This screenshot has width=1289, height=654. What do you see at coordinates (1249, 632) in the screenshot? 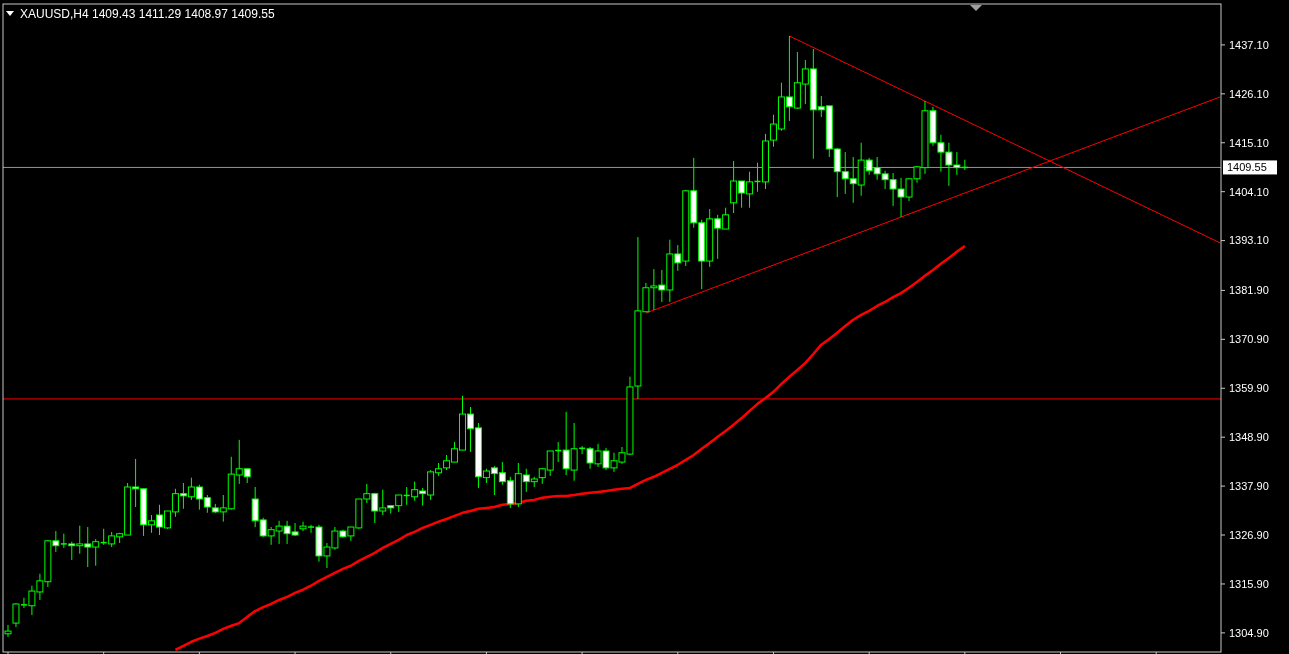
I see `y-tick-label: 1304.90` at bounding box center [1249, 632].